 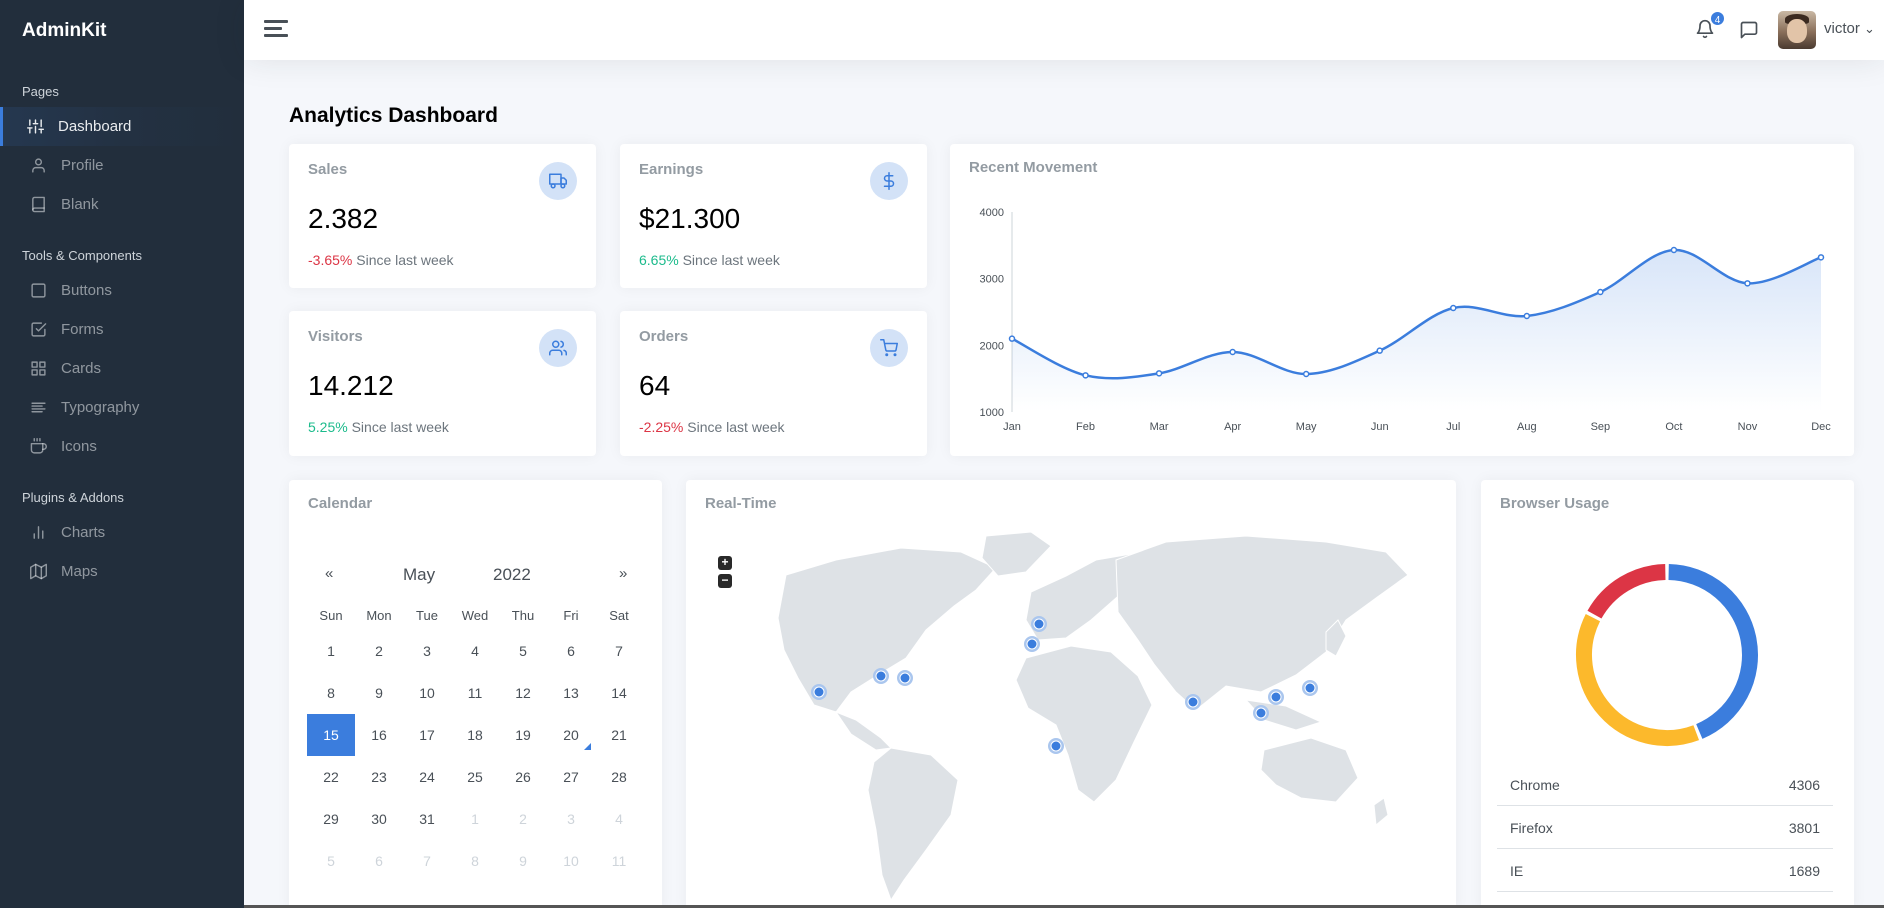 What do you see at coordinates (122, 532) in the screenshot?
I see `sidebar-item-charts: Charts` at bounding box center [122, 532].